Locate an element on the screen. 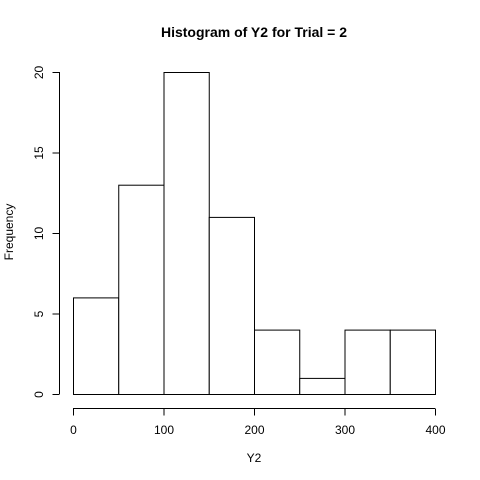 This screenshot has width=480, height=480. x-tick-label: 400 is located at coordinates (435, 430).